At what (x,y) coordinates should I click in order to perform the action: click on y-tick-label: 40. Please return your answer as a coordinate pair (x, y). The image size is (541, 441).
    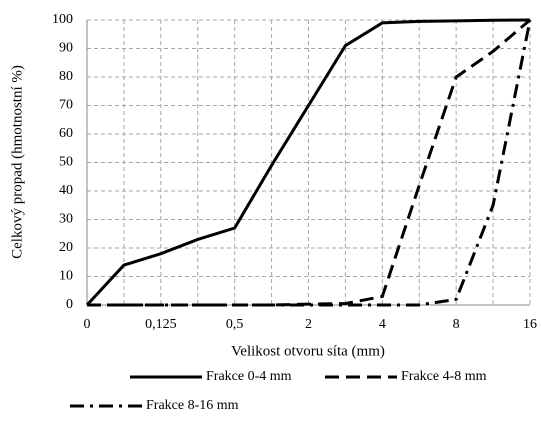
    Looking at the image, I should click on (66, 190).